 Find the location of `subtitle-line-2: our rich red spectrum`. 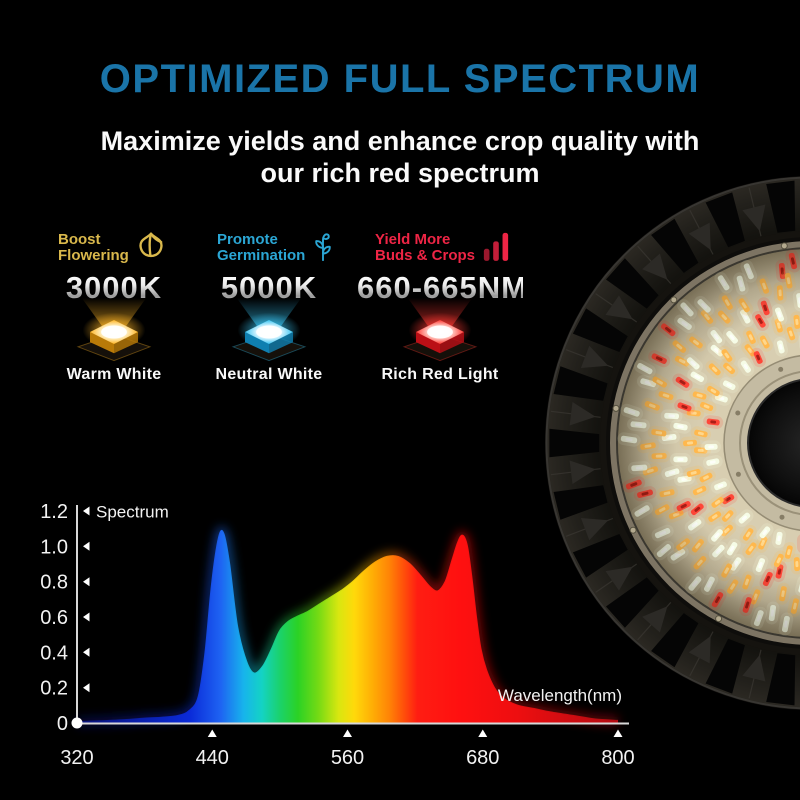

subtitle-line-2: our rich red spectrum is located at coordinates (400, 173).